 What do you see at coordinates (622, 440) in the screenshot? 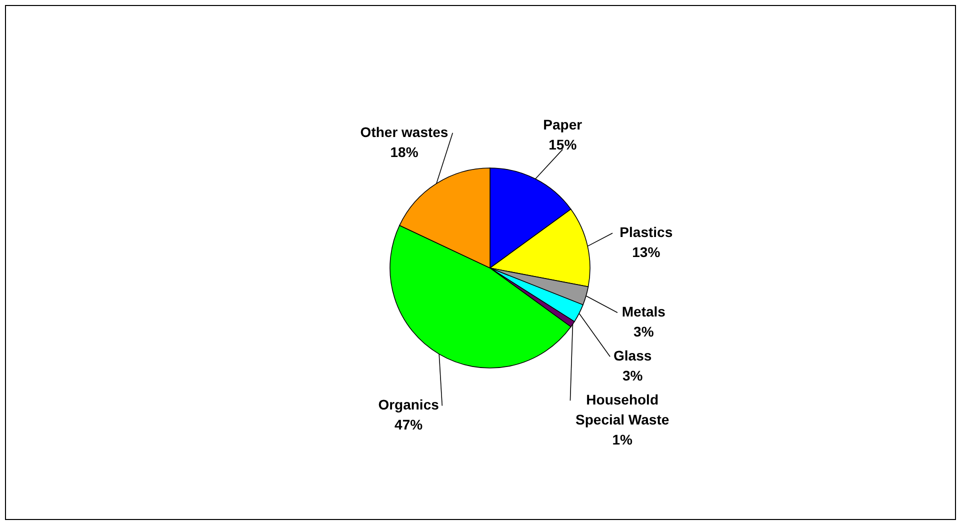
I see `data-label: 1%` at bounding box center [622, 440].